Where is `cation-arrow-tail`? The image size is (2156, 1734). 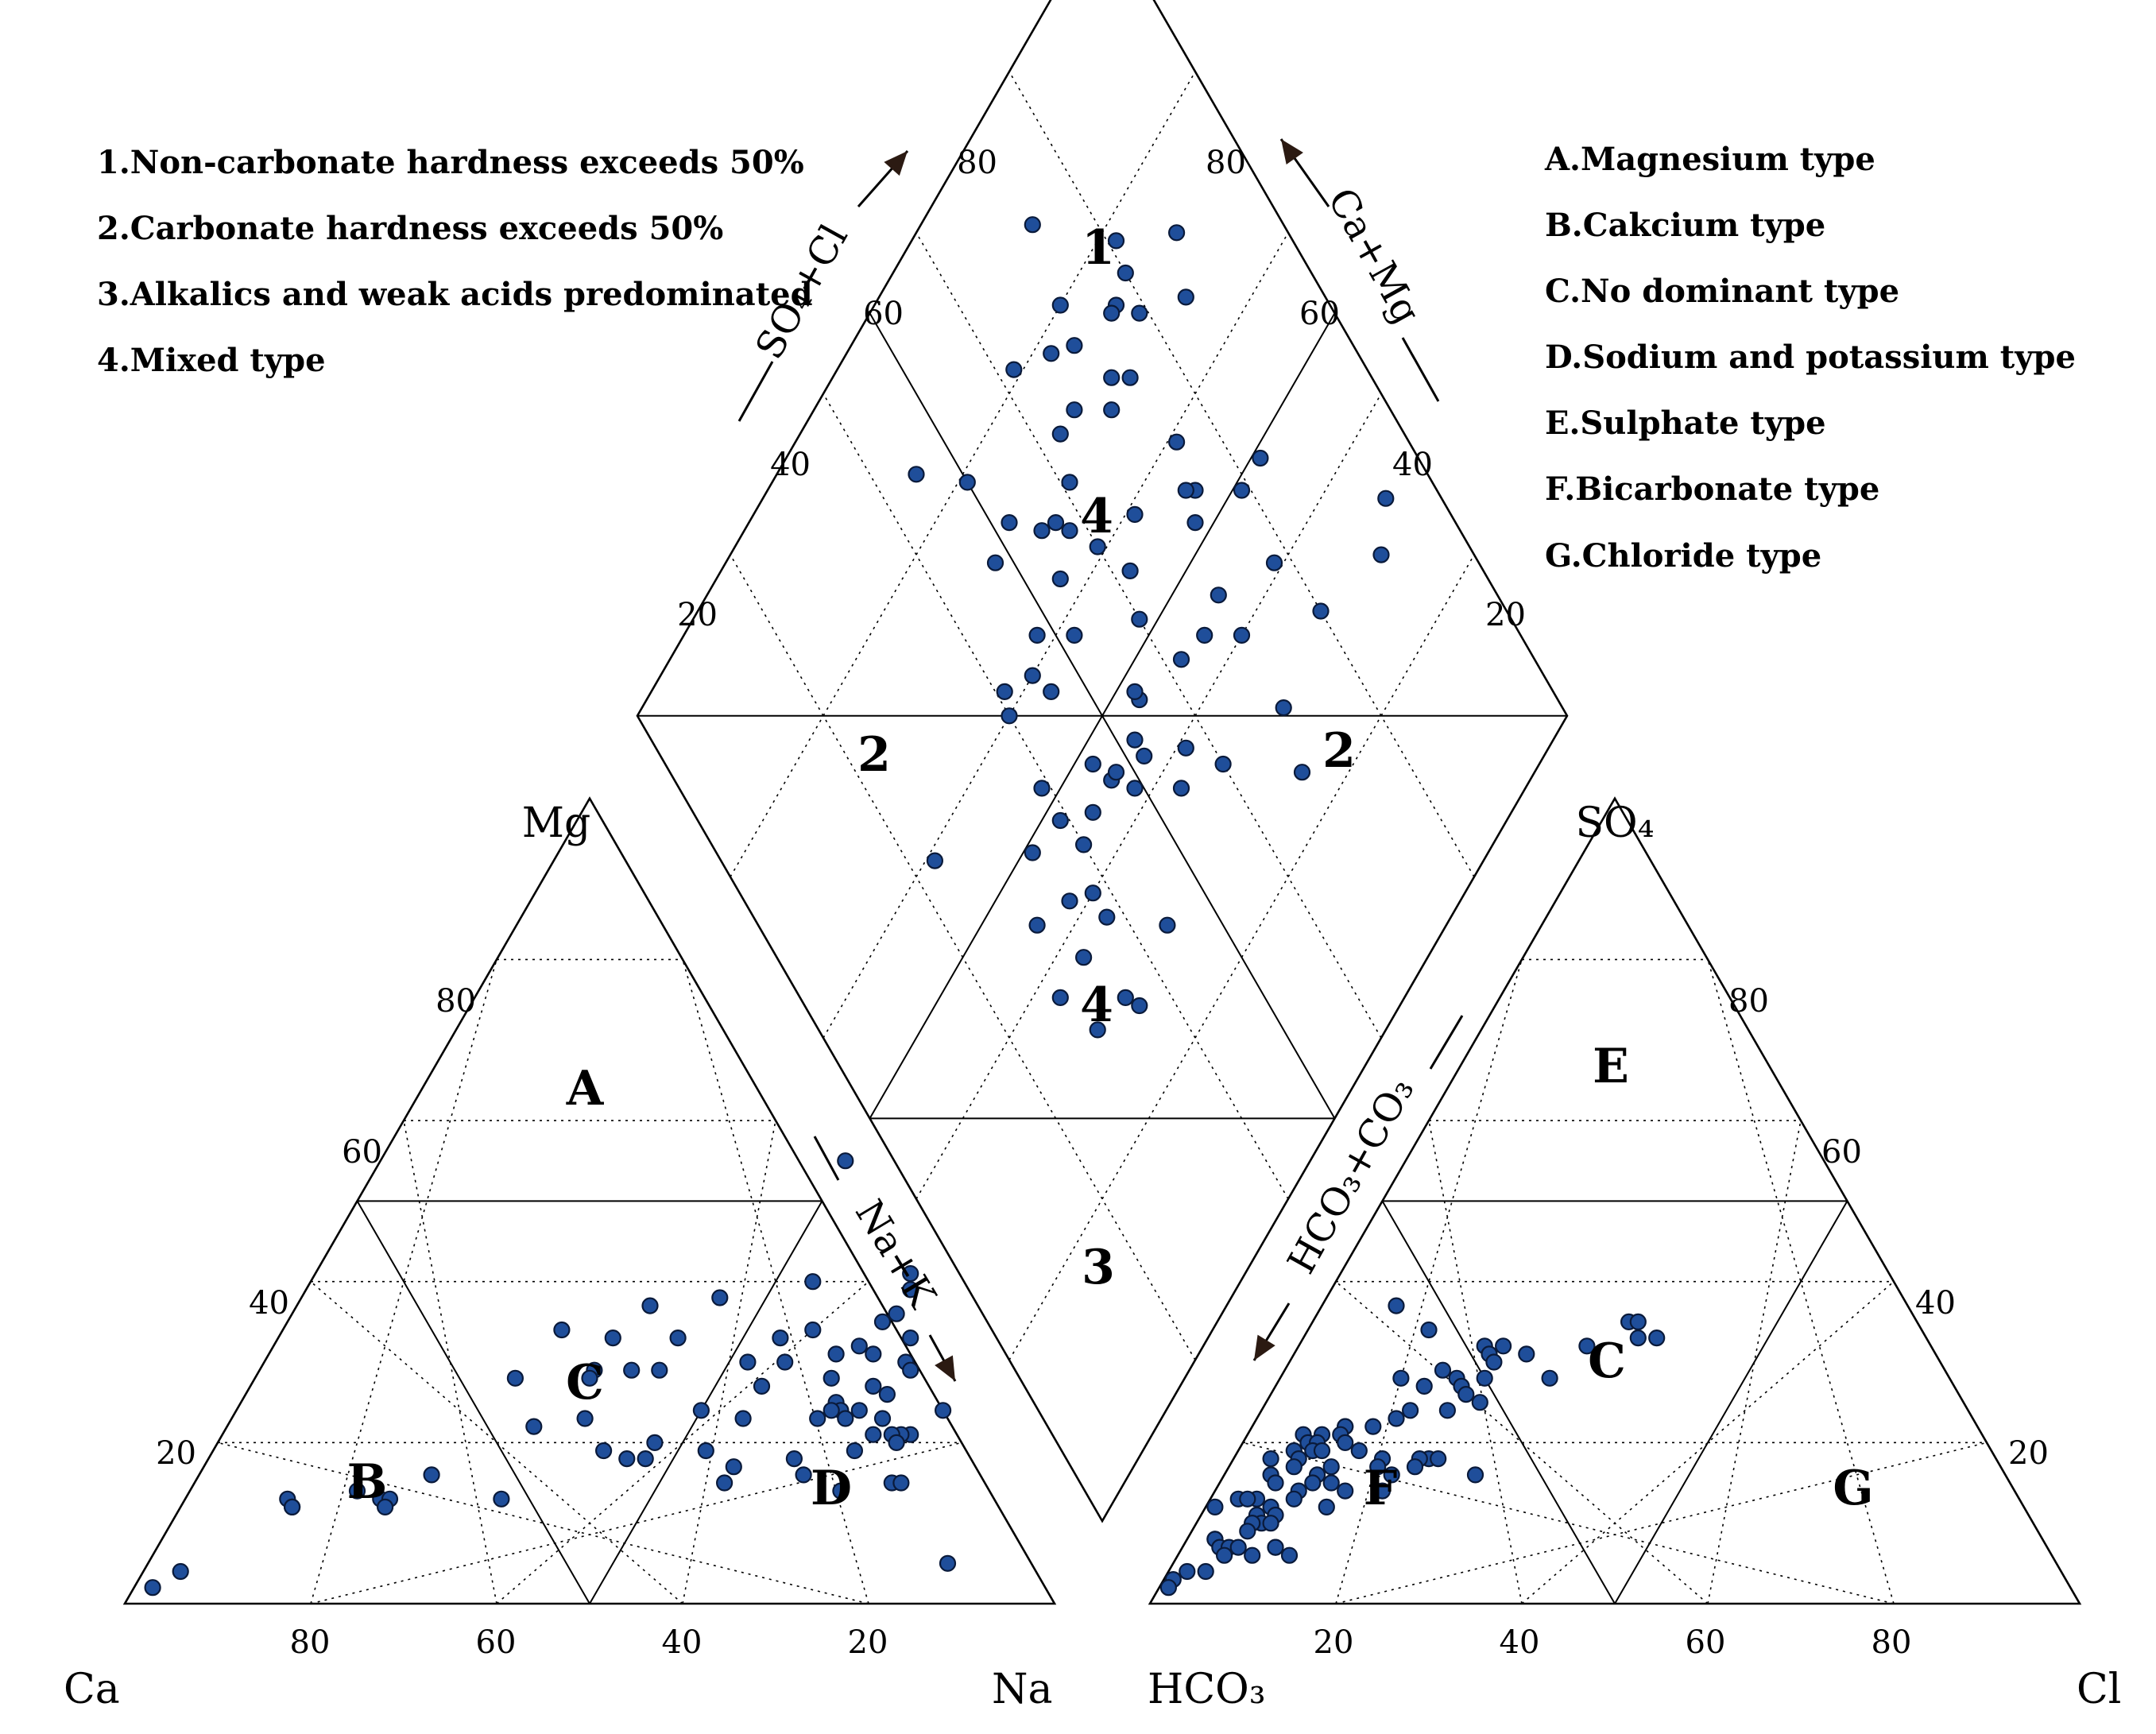
cation-arrow-tail is located at coordinates (826, 1158).